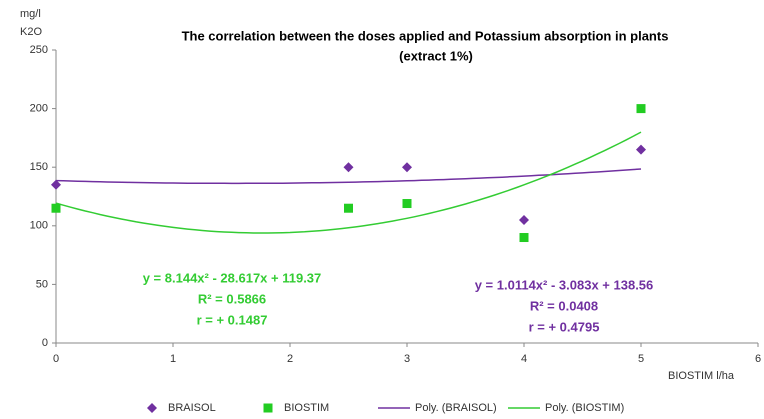  Describe the element at coordinates (45, 343) in the screenshot. I see `y-tick-label: 0` at that location.